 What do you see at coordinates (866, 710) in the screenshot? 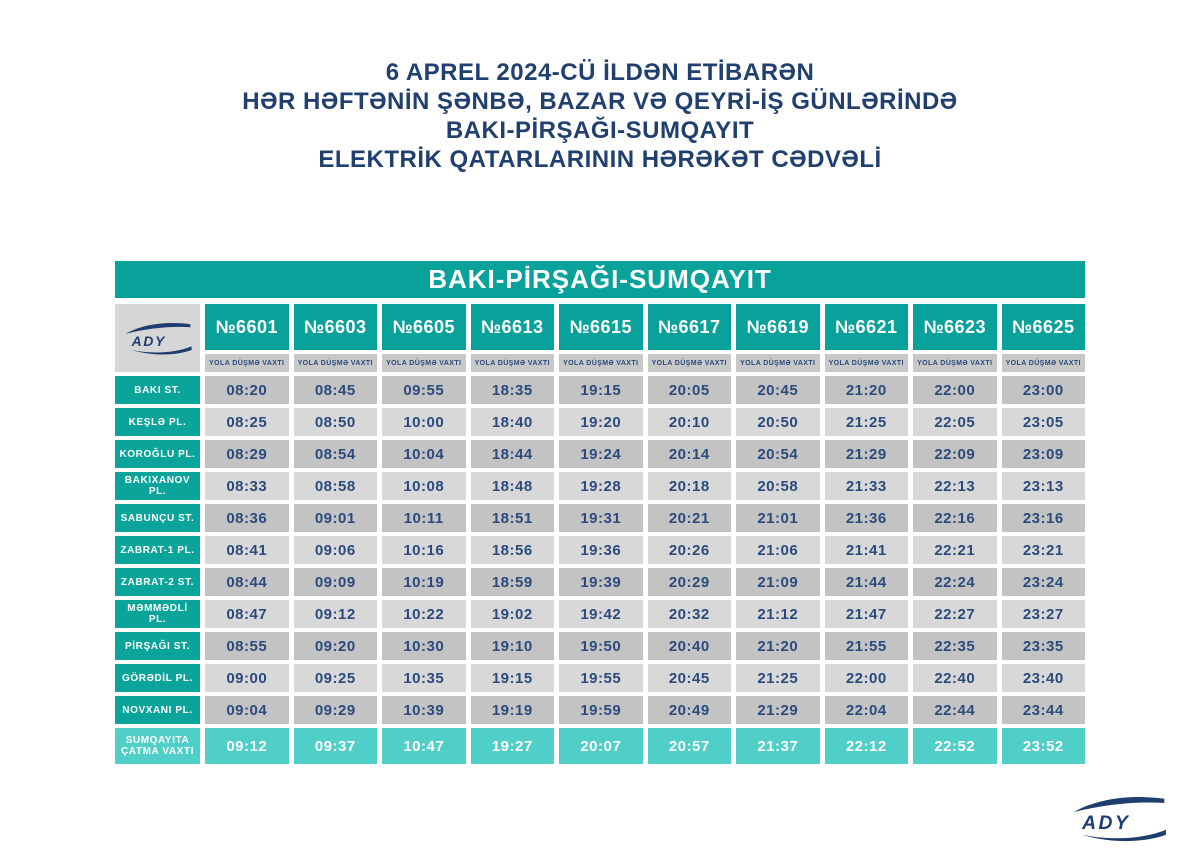
I see `time-cell: 22:04` at bounding box center [866, 710].